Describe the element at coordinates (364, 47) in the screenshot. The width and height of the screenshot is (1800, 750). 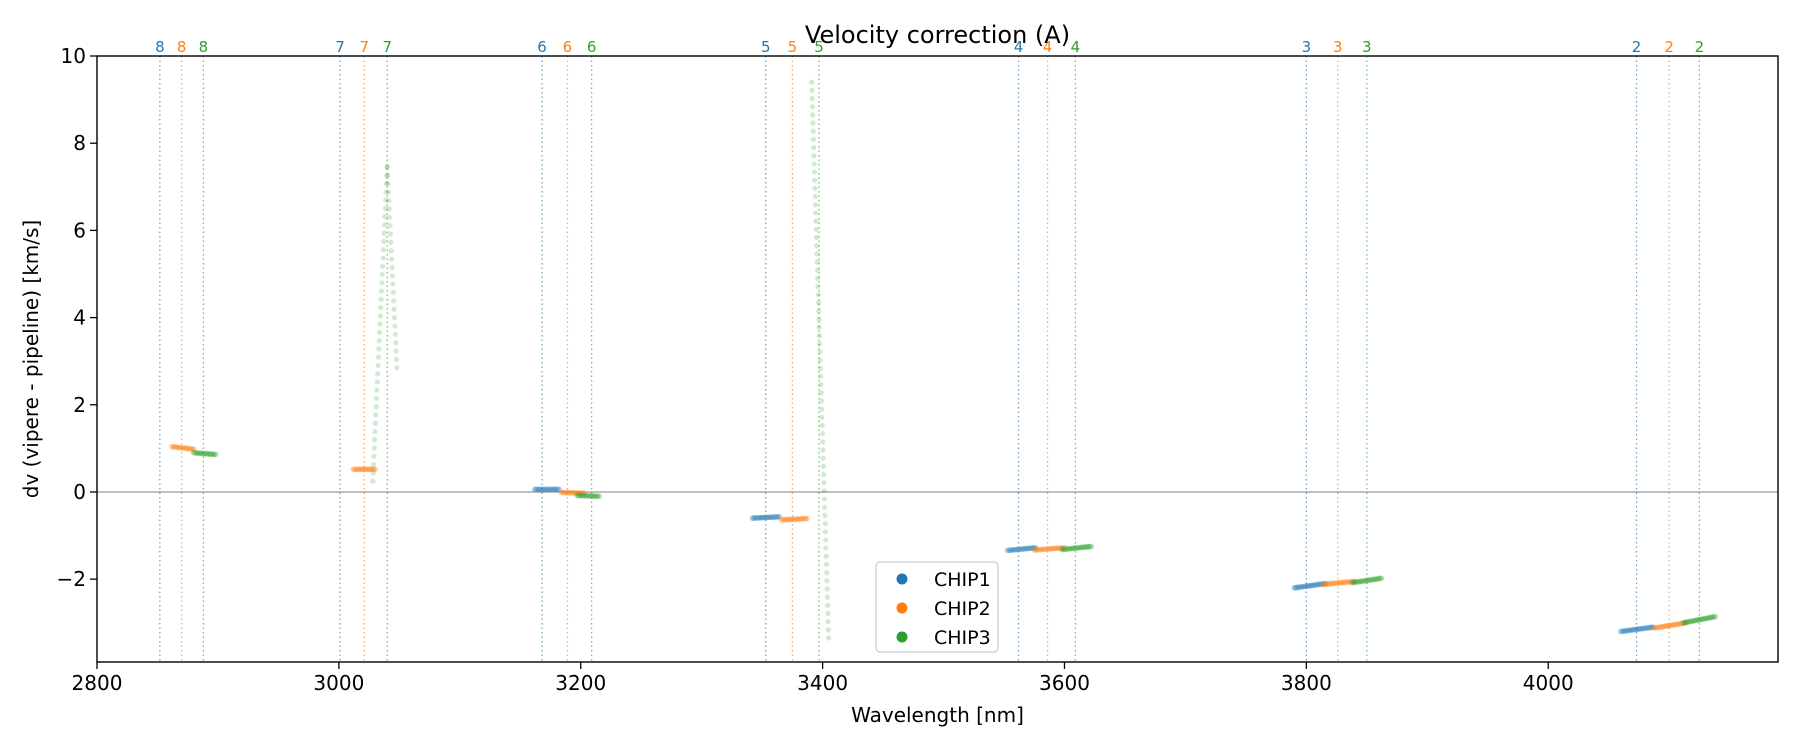
I see `order-label-7-chip2: 7` at that location.